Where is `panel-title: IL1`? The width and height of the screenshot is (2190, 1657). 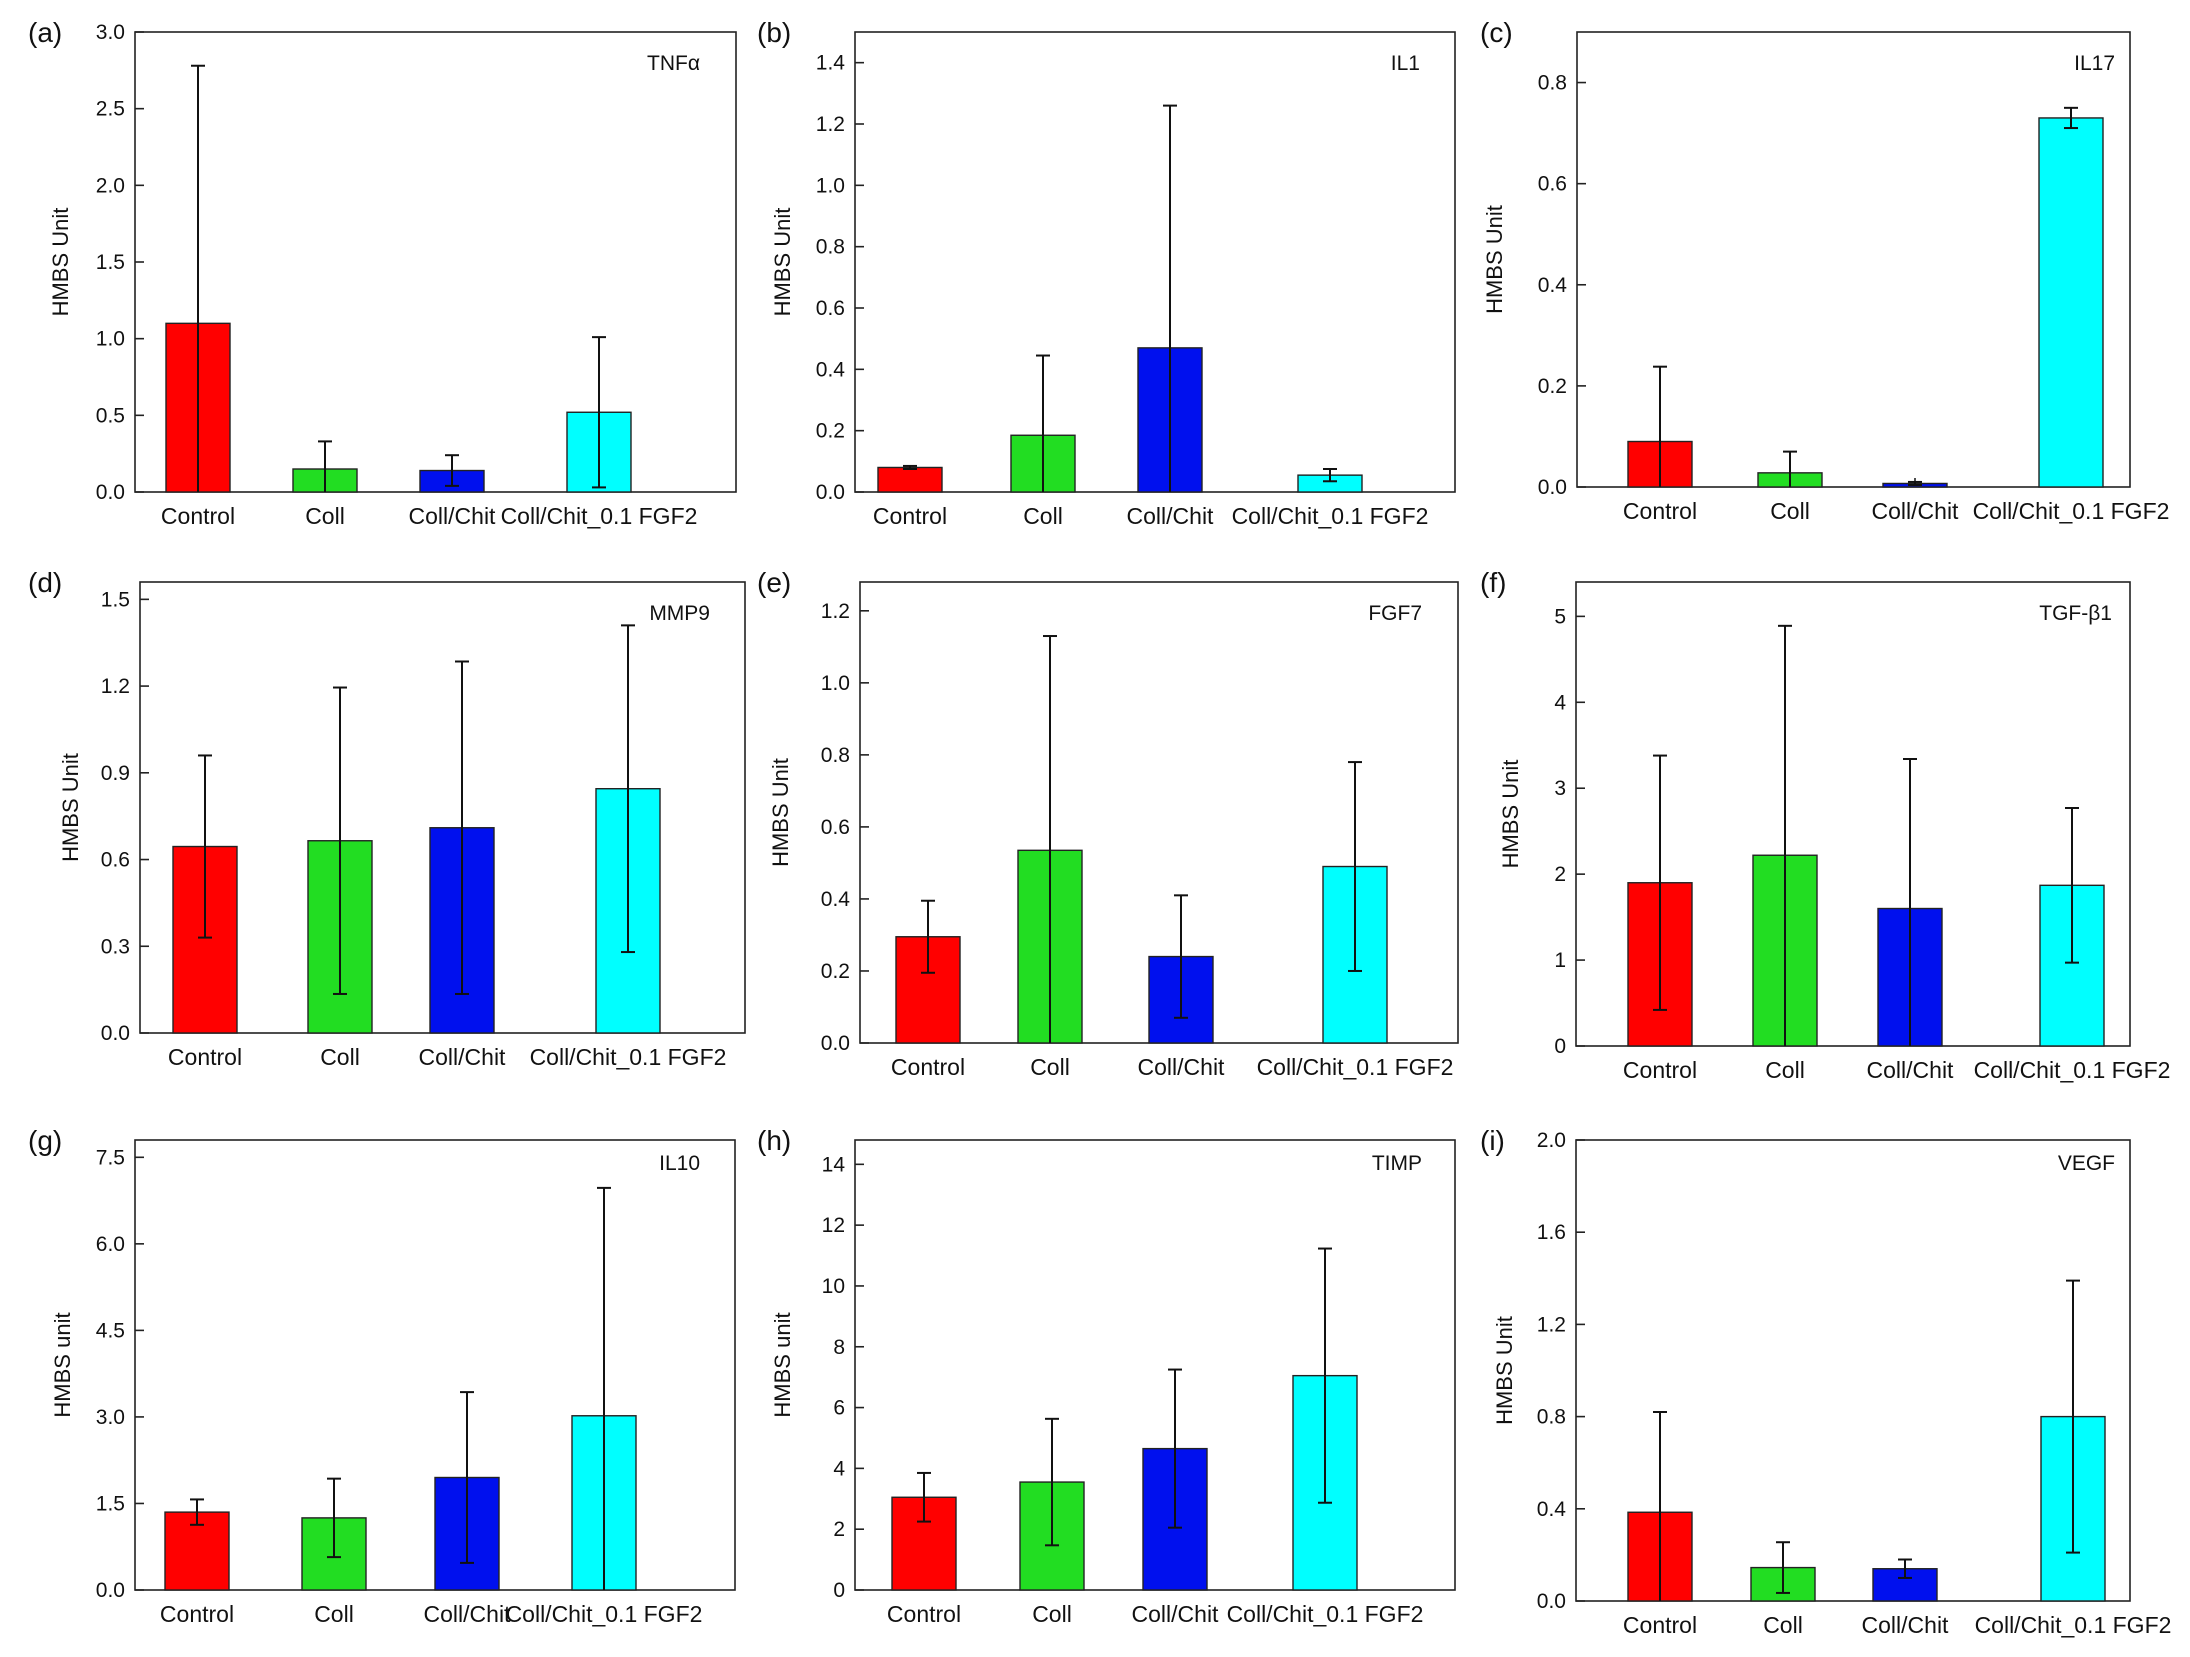 panel-title: IL1 is located at coordinates (1405, 63).